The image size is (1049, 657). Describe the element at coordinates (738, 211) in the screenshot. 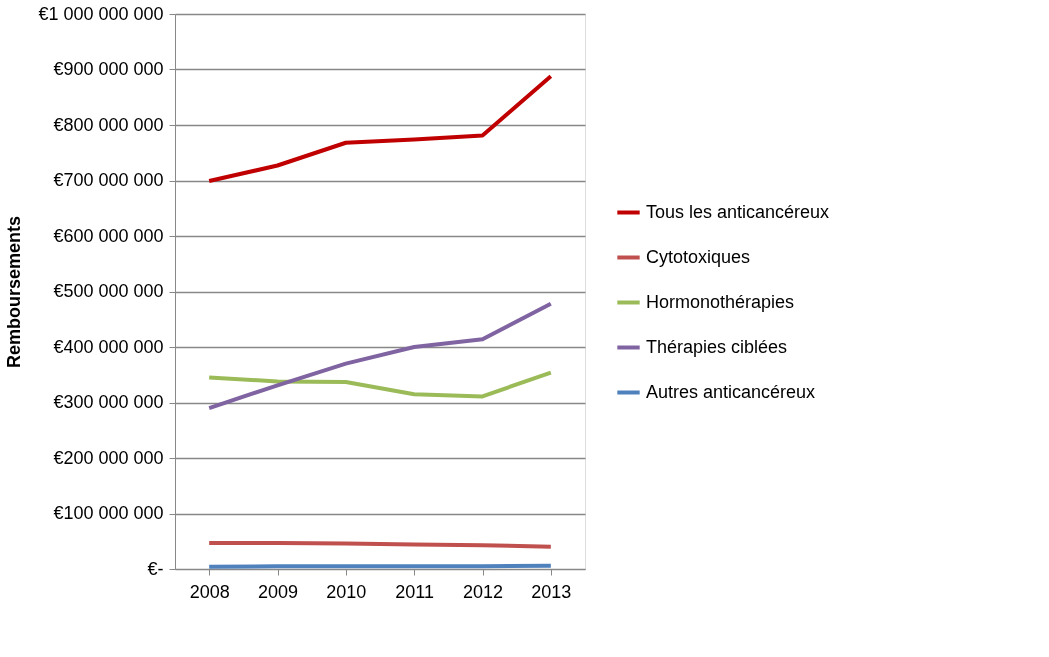

I see `legend-label: Tous les anticancéreux` at that location.